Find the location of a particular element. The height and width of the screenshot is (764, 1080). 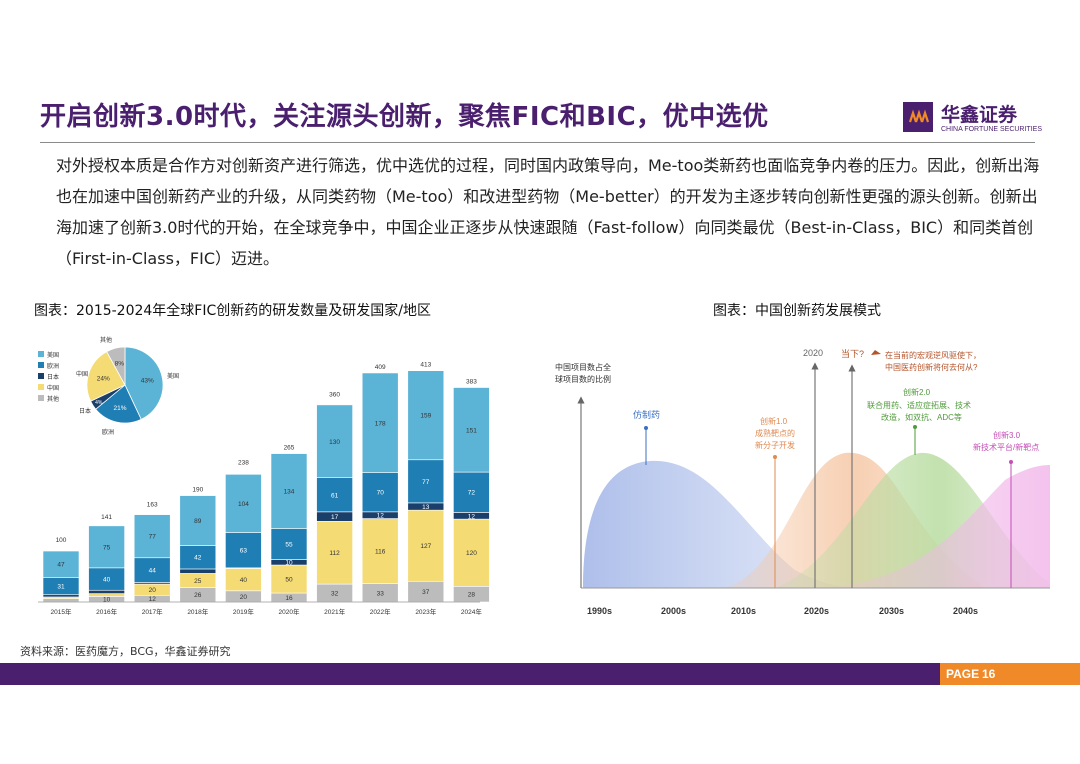

brand-name-en: CHINA FORTUNE SECURITIES is located at coordinates (991, 129).